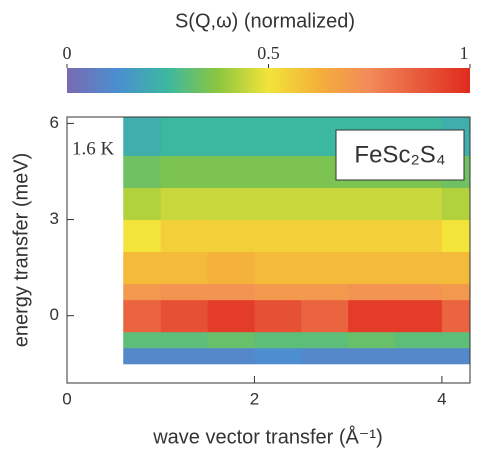 This screenshot has width=480, height=449. Describe the element at coordinates (268, 53) in the screenshot. I see `colorbar-tick-label: 0.5` at that location.